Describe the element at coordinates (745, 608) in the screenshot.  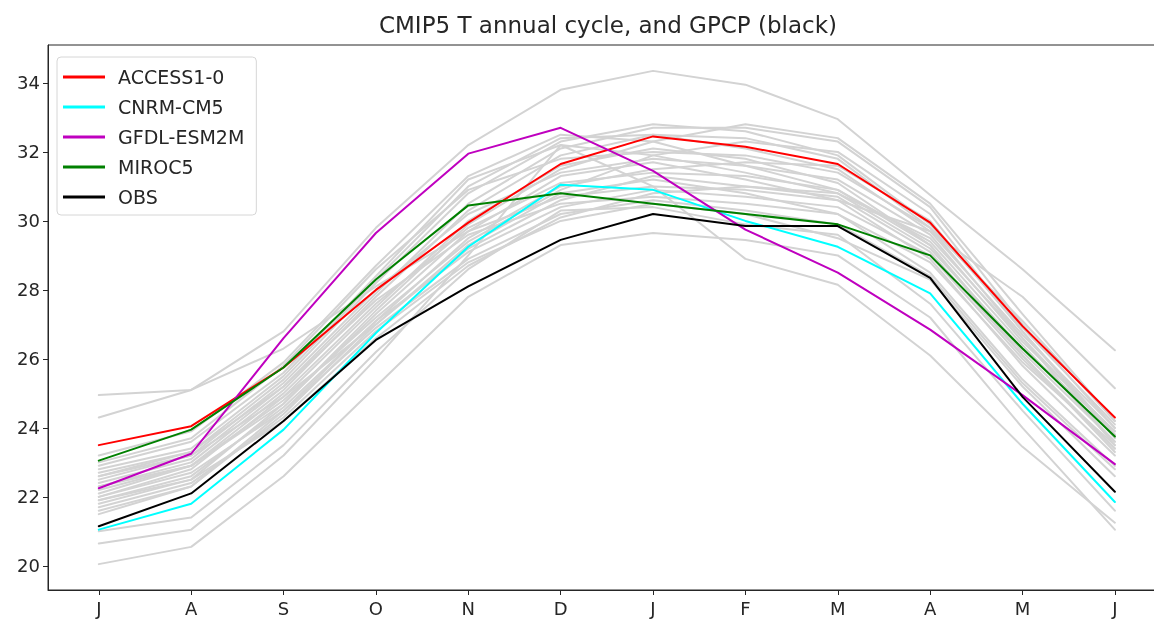
I see `x-tick-label: F` at that location.